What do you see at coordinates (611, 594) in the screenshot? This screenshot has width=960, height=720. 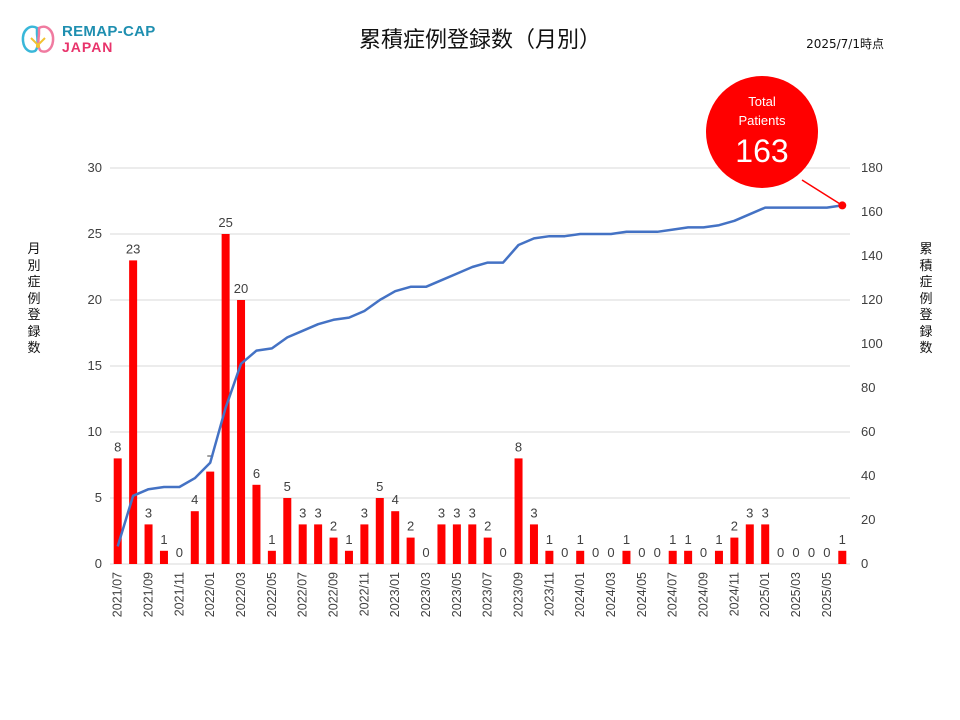 I see `x-tick-label: 2024/03` at bounding box center [611, 594].